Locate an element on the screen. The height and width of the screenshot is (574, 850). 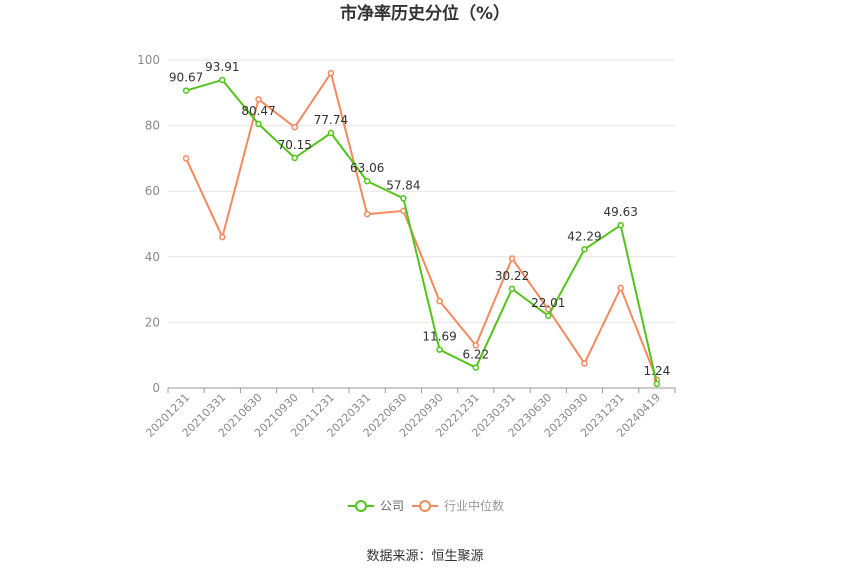
legend-item-company: 公司 is located at coordinates (376, 506).